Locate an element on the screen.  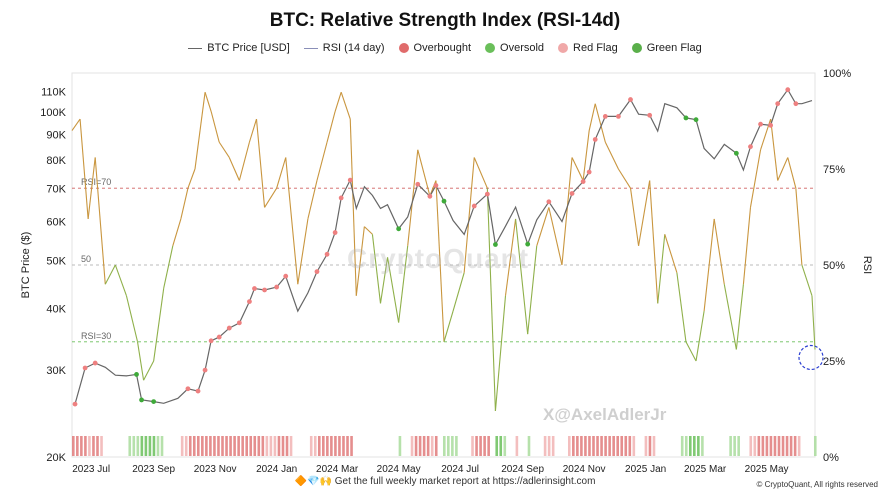
left-tick-label: 60K is located at coordinates (56, 223).